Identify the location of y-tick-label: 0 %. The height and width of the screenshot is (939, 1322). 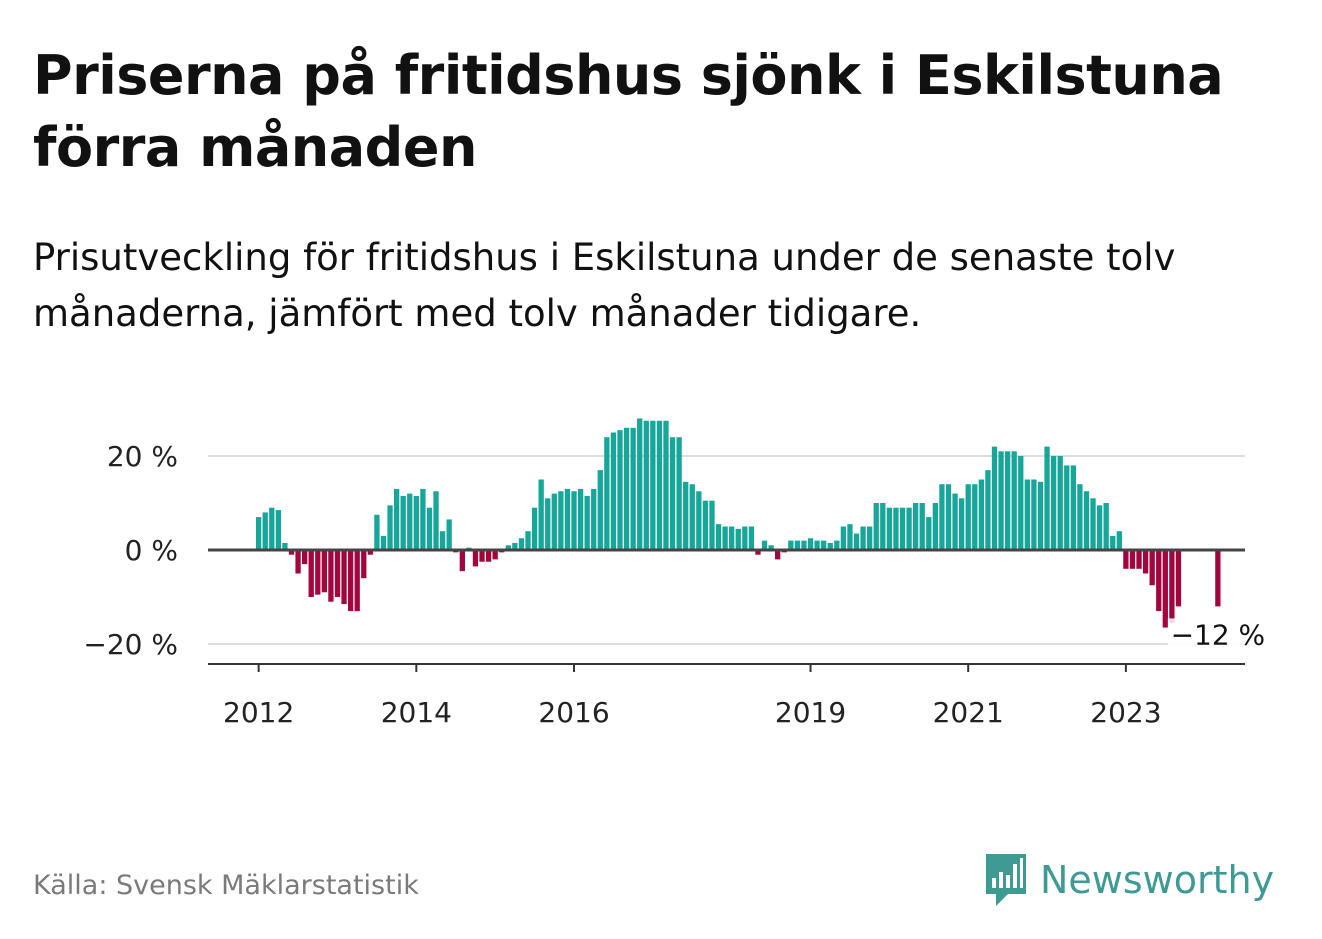
(151, 550).